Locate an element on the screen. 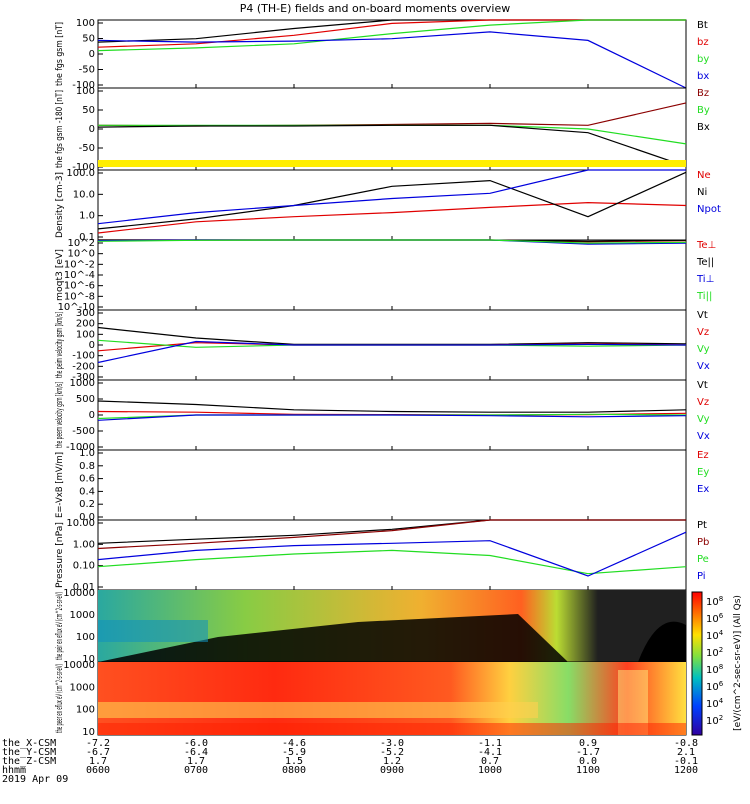 The image size is (750, 804). footer-value: 0600 is located at coordinates (98, 770).